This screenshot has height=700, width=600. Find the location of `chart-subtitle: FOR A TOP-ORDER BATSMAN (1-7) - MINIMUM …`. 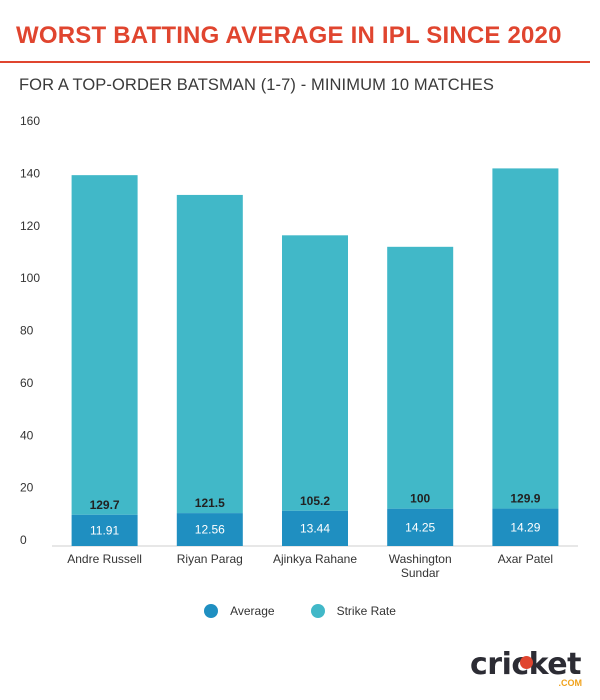

chart-subtitle: FOR A TOP-ORDER BATSMAN (1-7) - MINIMUM … is located at coordinates (256, 85).